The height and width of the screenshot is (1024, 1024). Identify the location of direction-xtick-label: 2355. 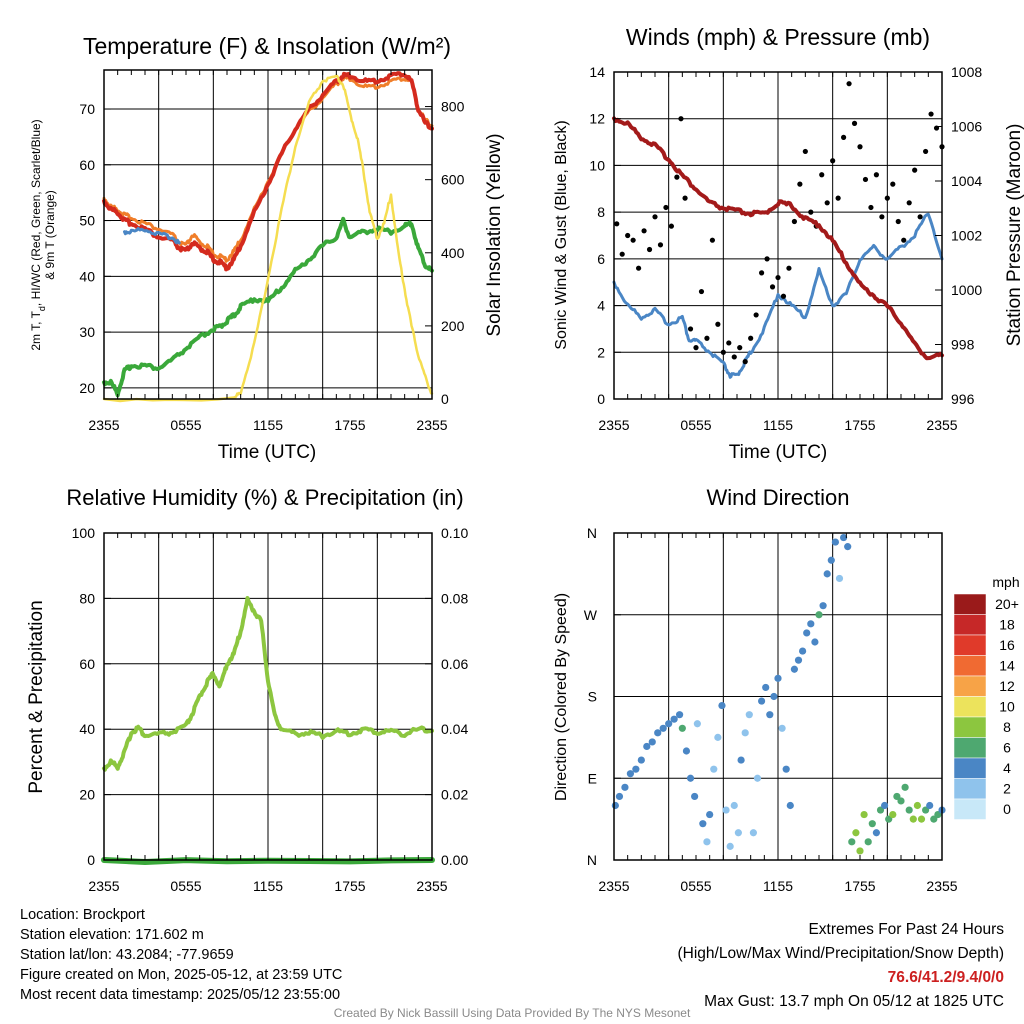
(613, 886).